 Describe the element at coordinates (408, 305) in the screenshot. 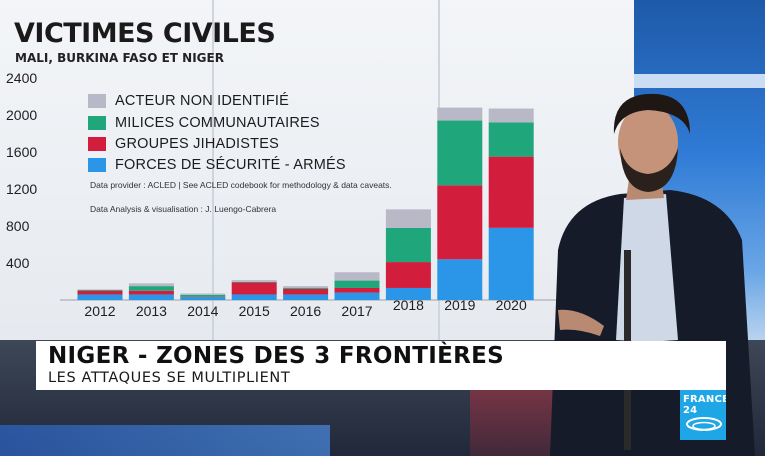

I see `x-tick-label: 2018` at that location.